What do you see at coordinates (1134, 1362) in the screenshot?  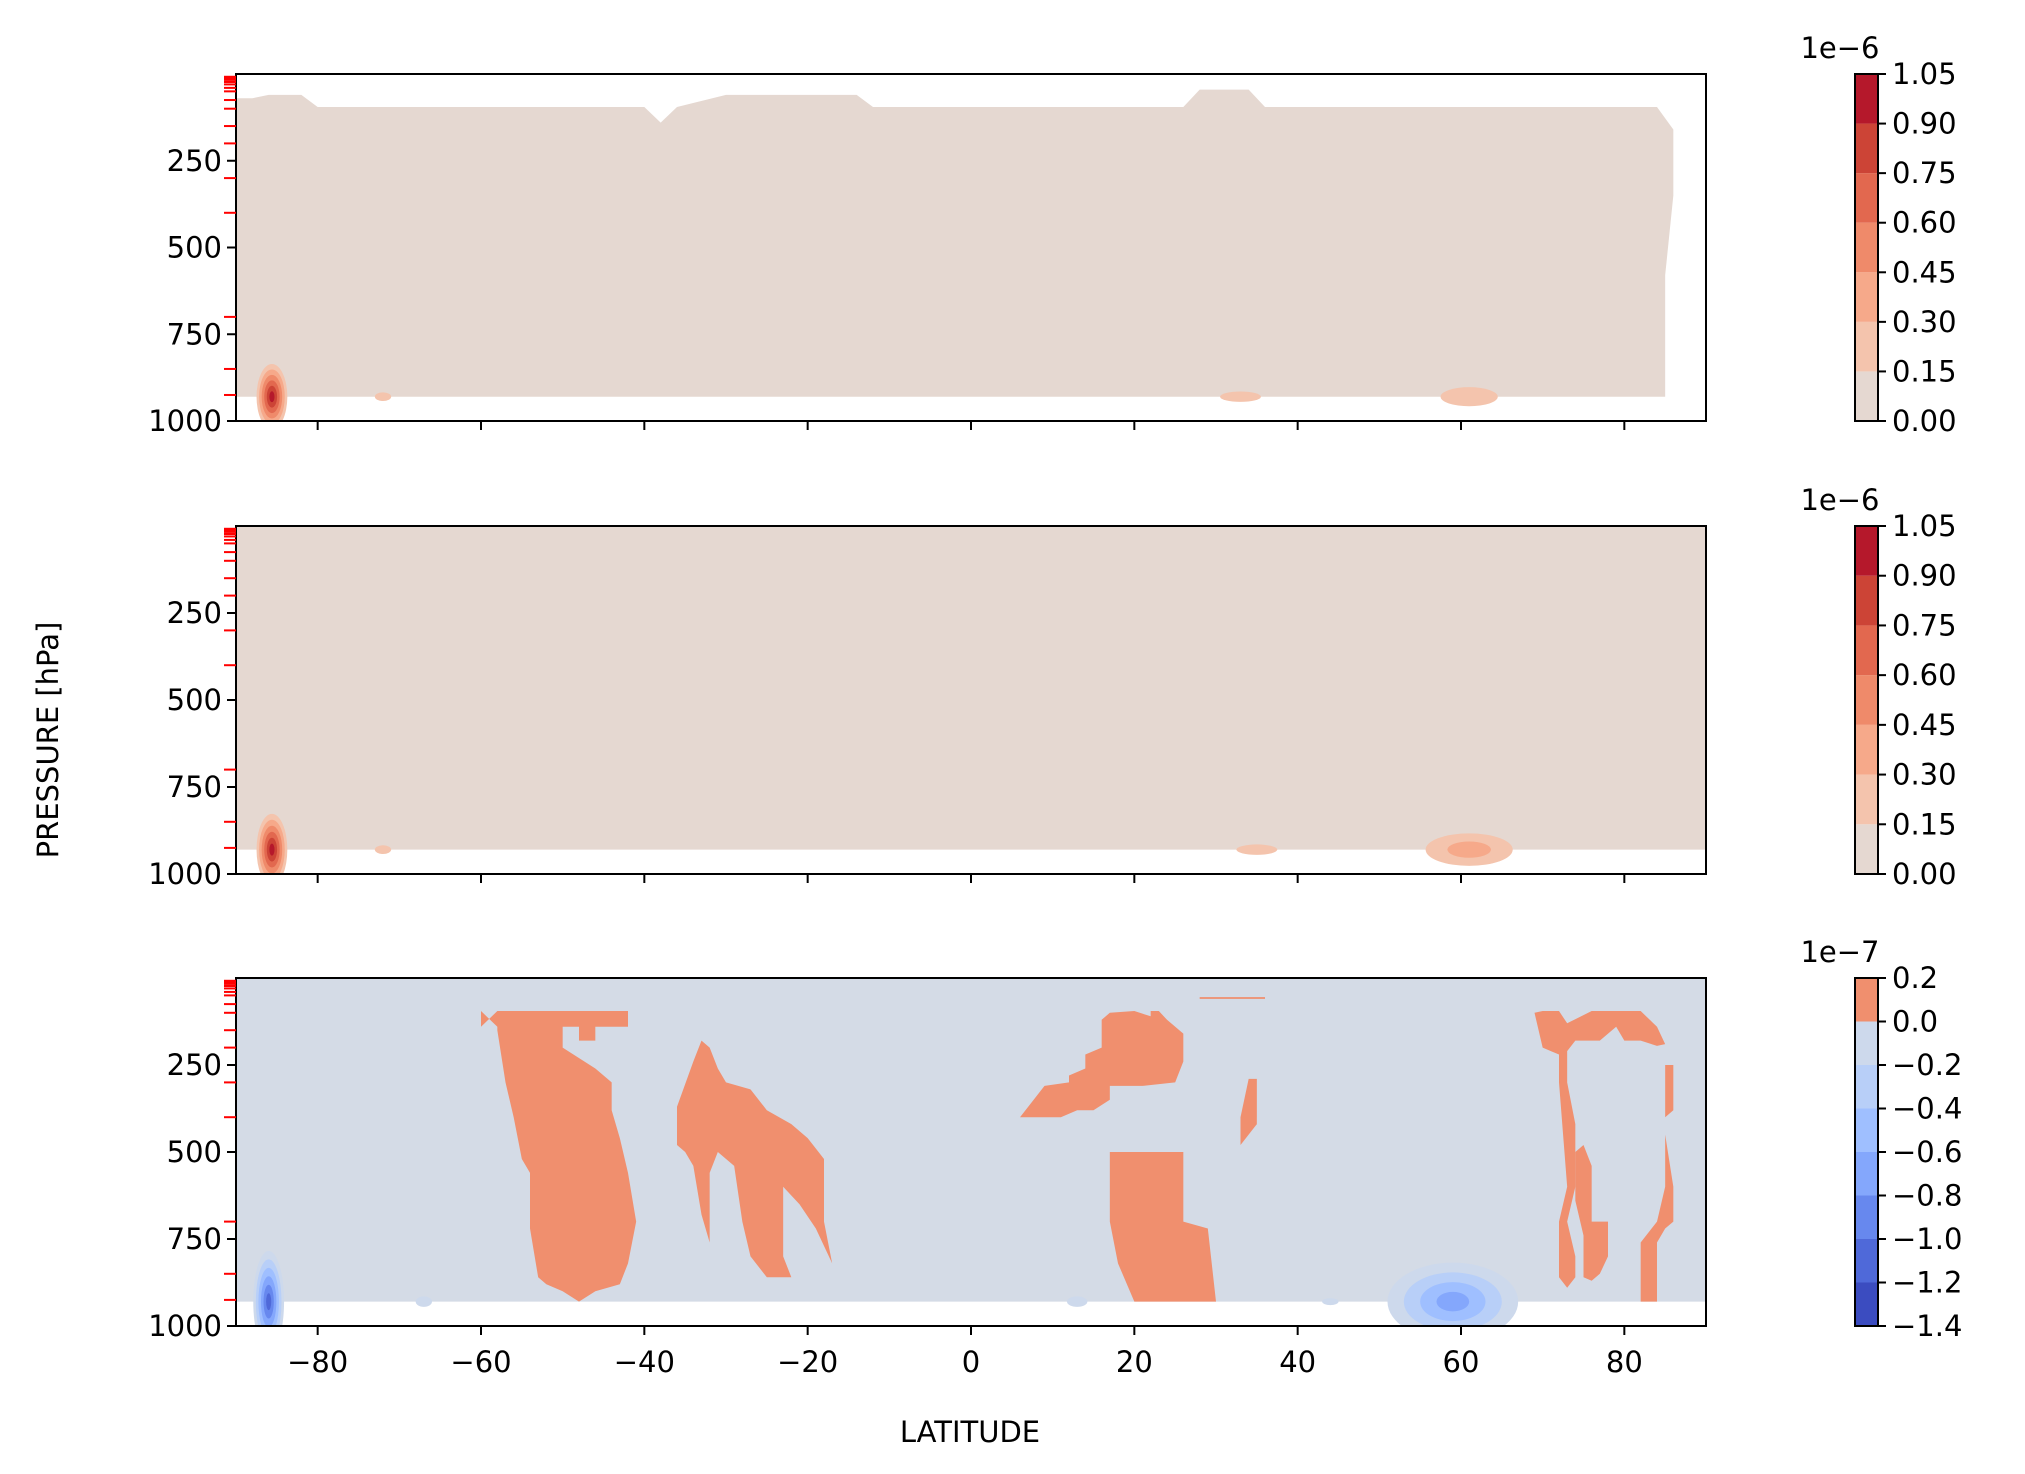 I see `x-tick-label: 20` at bounding box center [1134, 1362].